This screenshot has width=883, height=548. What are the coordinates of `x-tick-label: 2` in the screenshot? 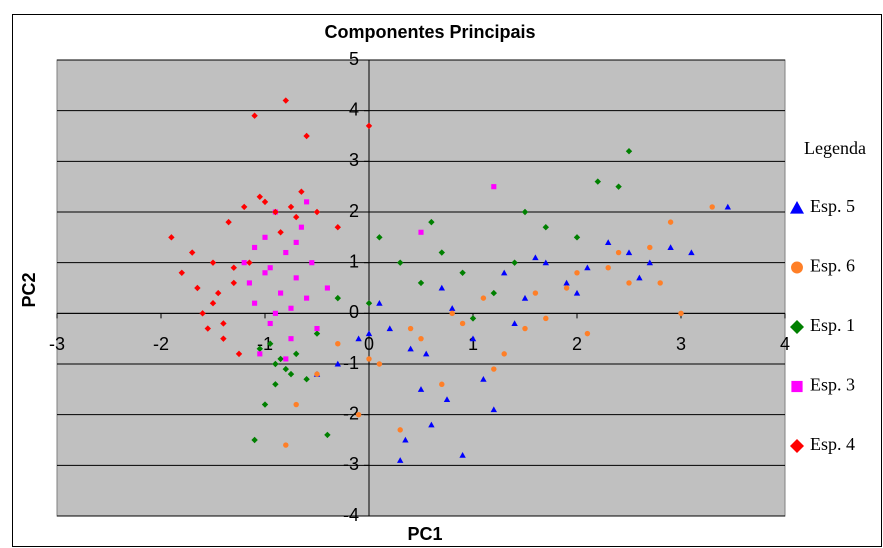 It's located at (577, 344).